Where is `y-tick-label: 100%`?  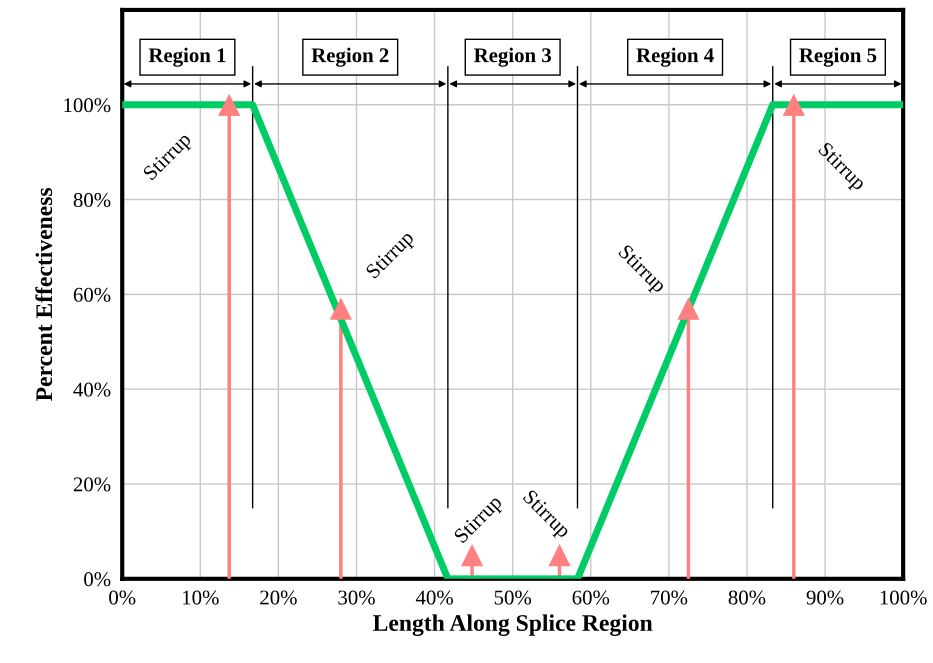 y-tick-label: 100% is located at coordinates (87, 105).